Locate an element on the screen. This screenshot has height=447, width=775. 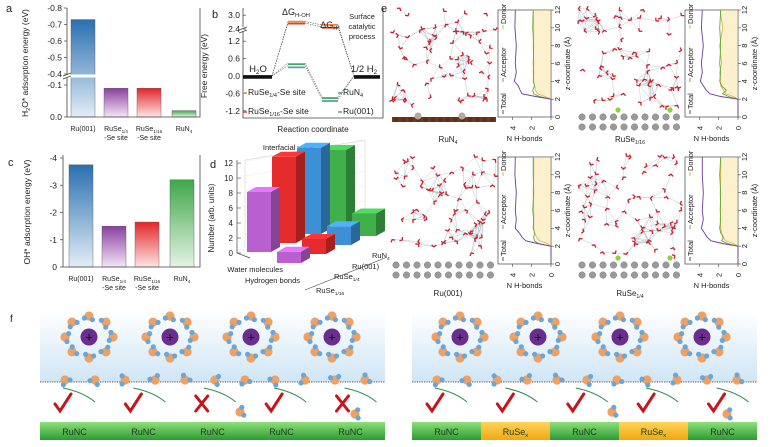
water-network-snapshot is located at coordinates (630, 206).